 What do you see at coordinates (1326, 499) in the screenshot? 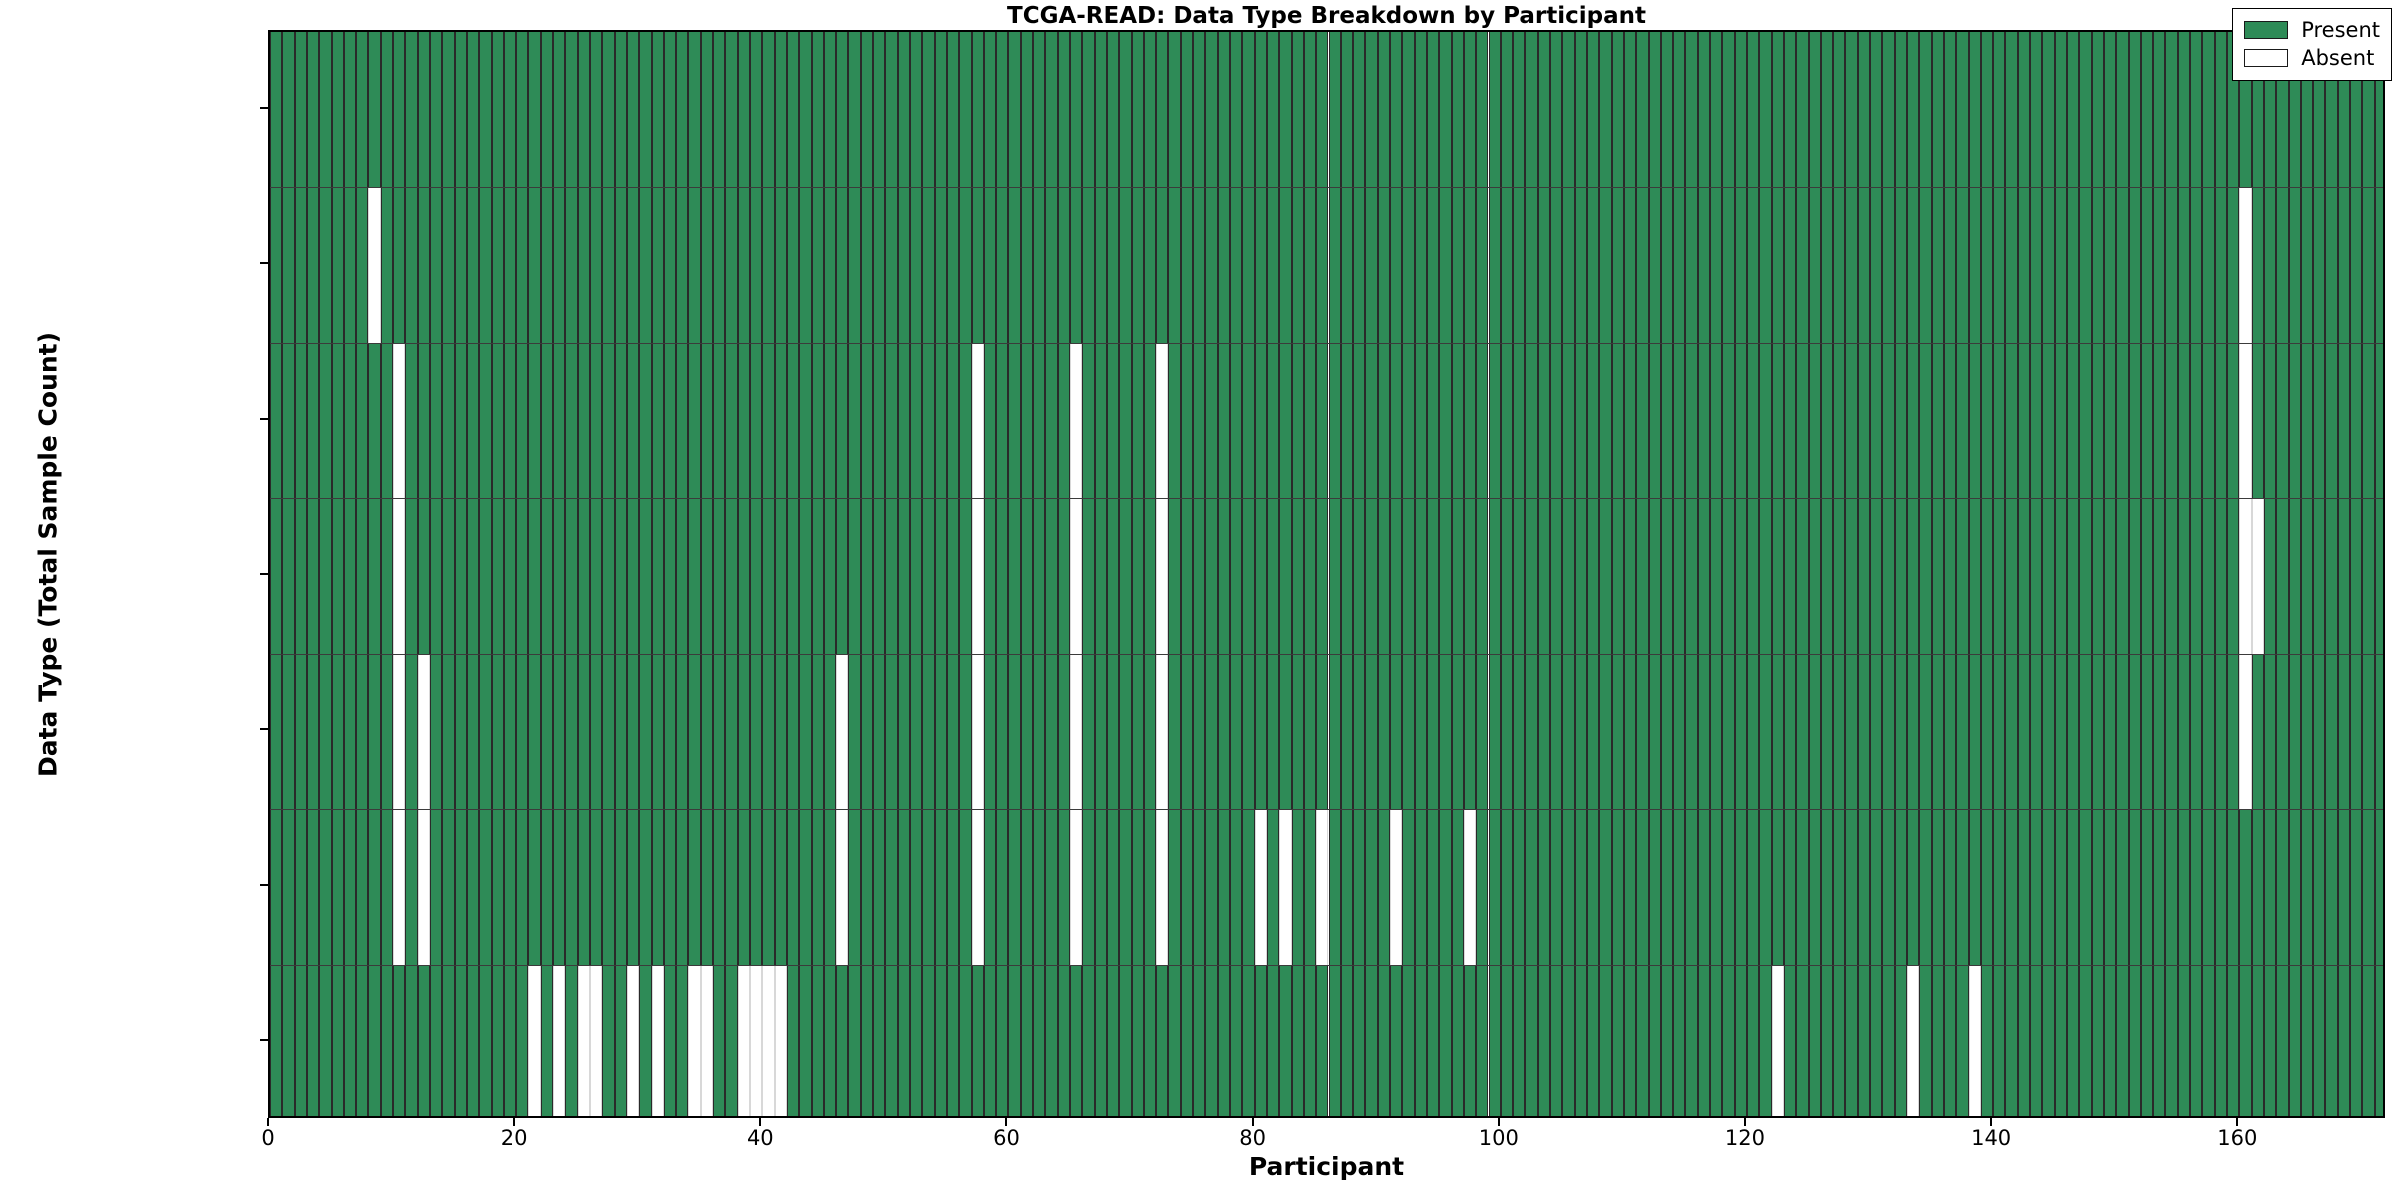
I see `heatmap-row-separator` at bounding box center [1326, 499].